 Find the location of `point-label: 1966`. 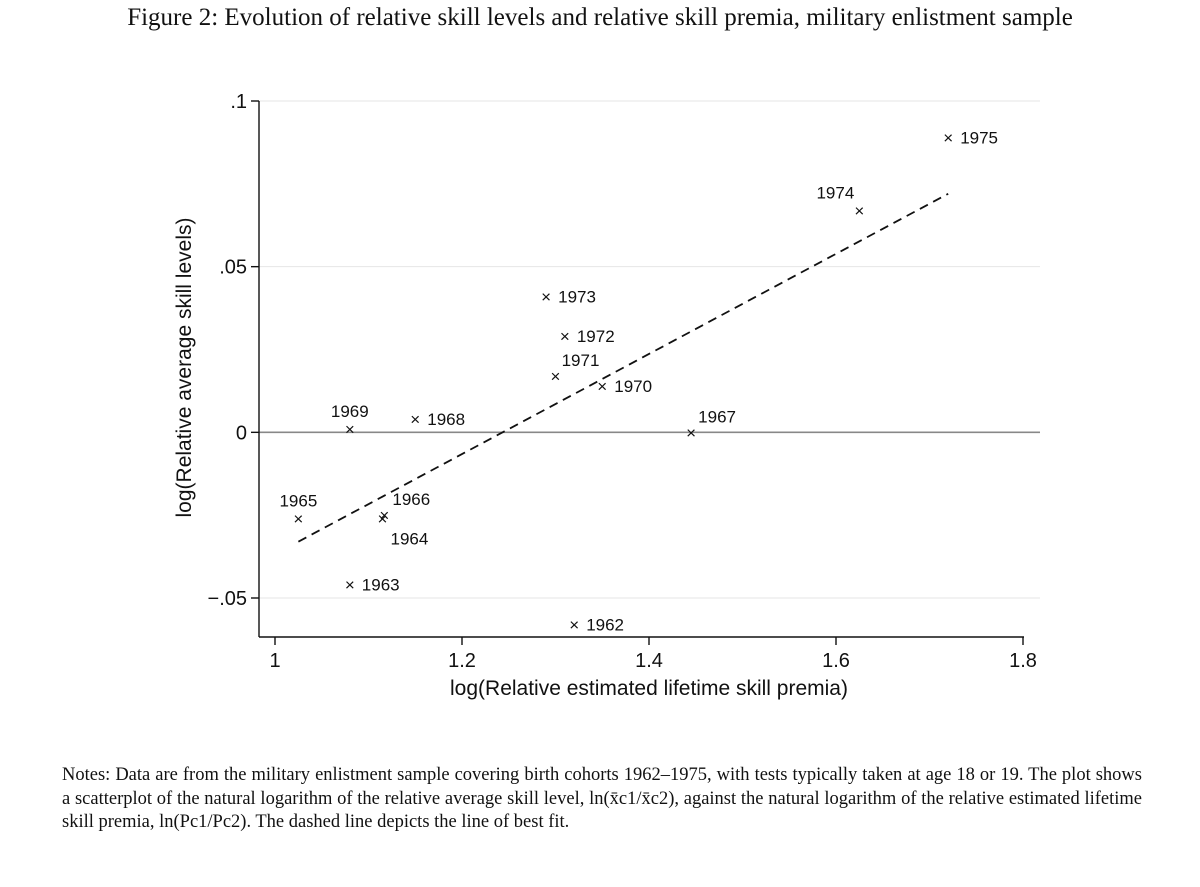

point-label: 1966 is located at coordinates (411, 499).